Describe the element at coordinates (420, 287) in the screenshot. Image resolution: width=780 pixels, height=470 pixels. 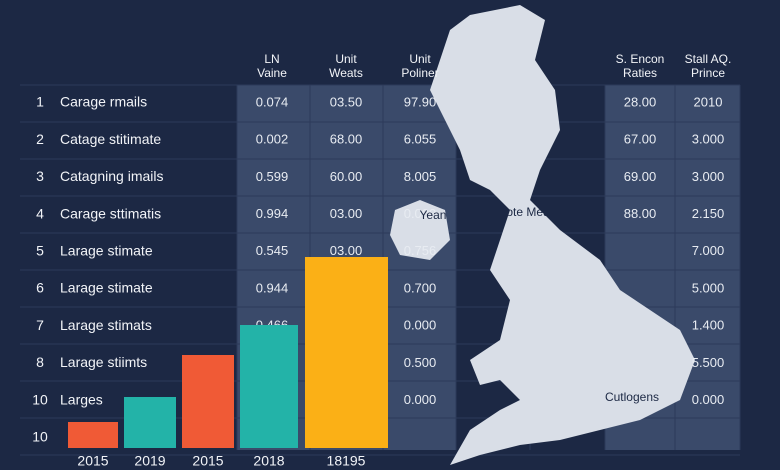
I see `cell-value: 0.700` at that location.